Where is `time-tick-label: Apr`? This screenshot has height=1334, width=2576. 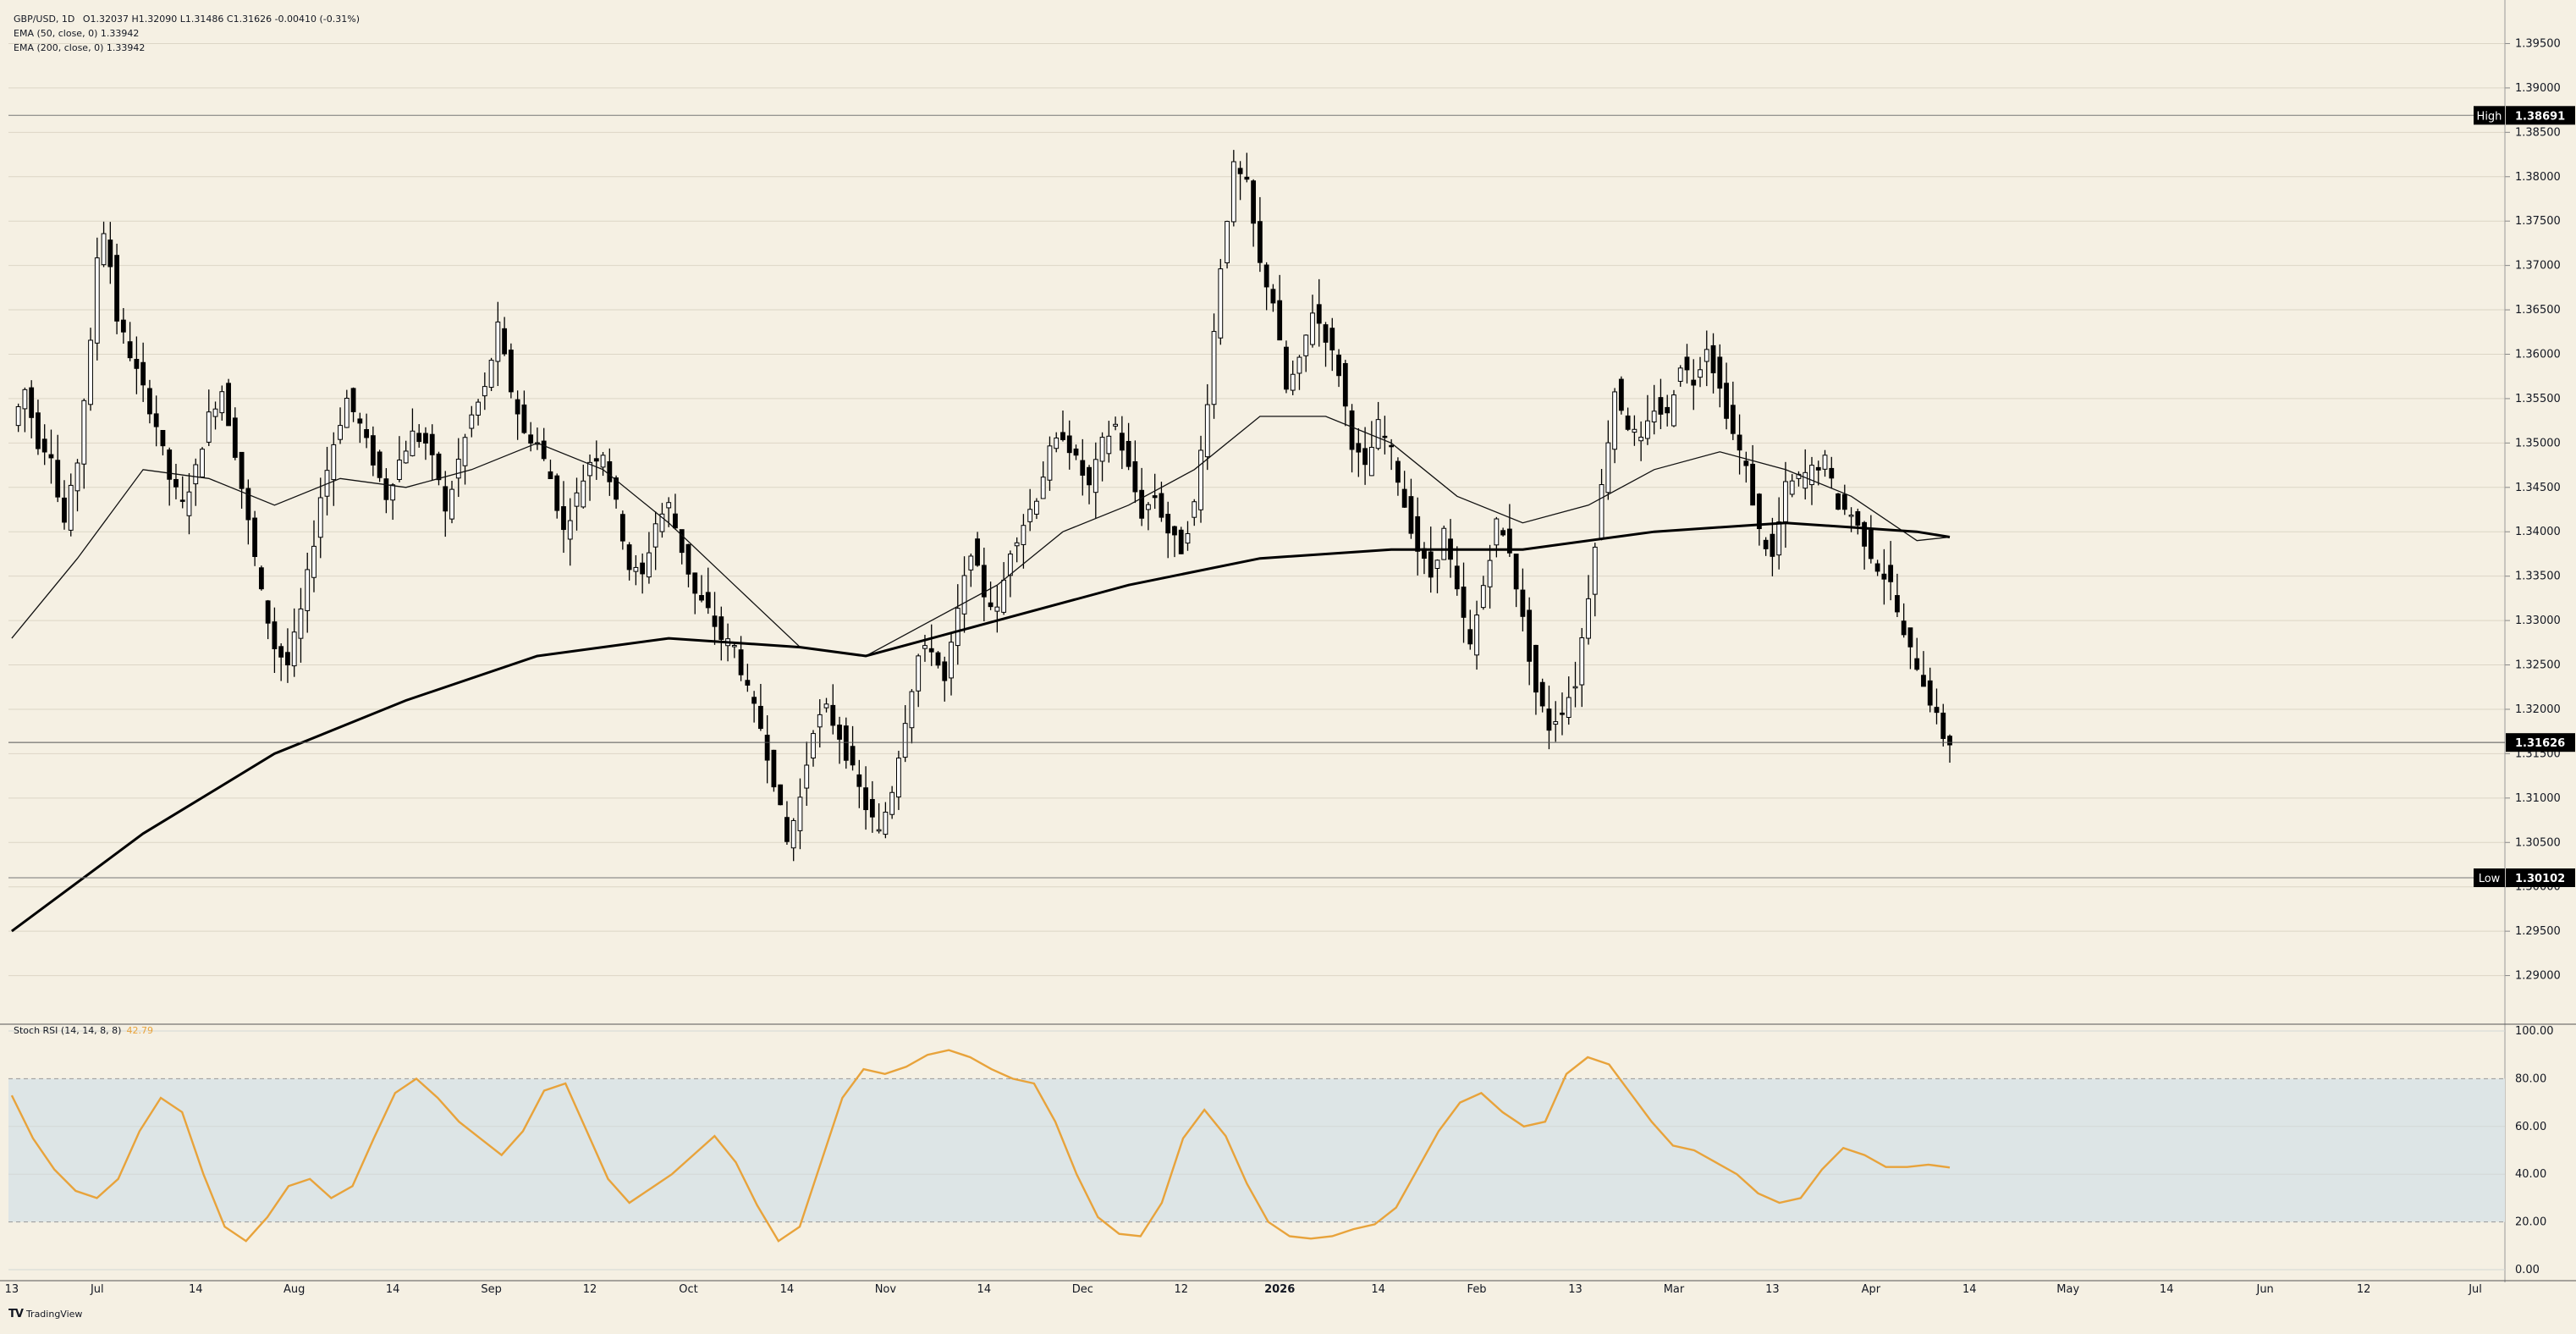
time-tick-label: Apr is located at coordinates (1871, 1289).